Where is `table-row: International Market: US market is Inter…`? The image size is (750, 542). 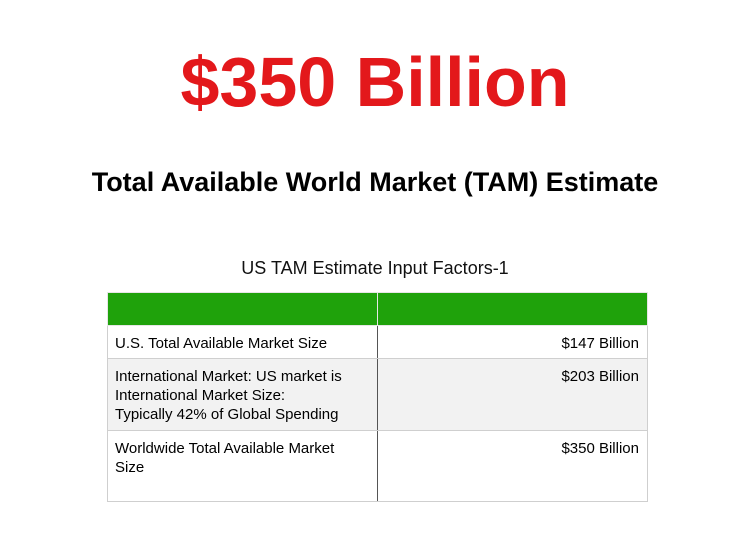
table-row: International Market: US market is Inter… is located at coordinates (378, 394).